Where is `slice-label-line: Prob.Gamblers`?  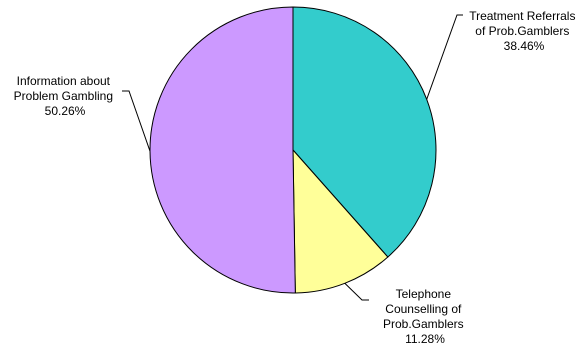
slice-label-line: Prob.Gamblers is located at coordinates (423, 324).